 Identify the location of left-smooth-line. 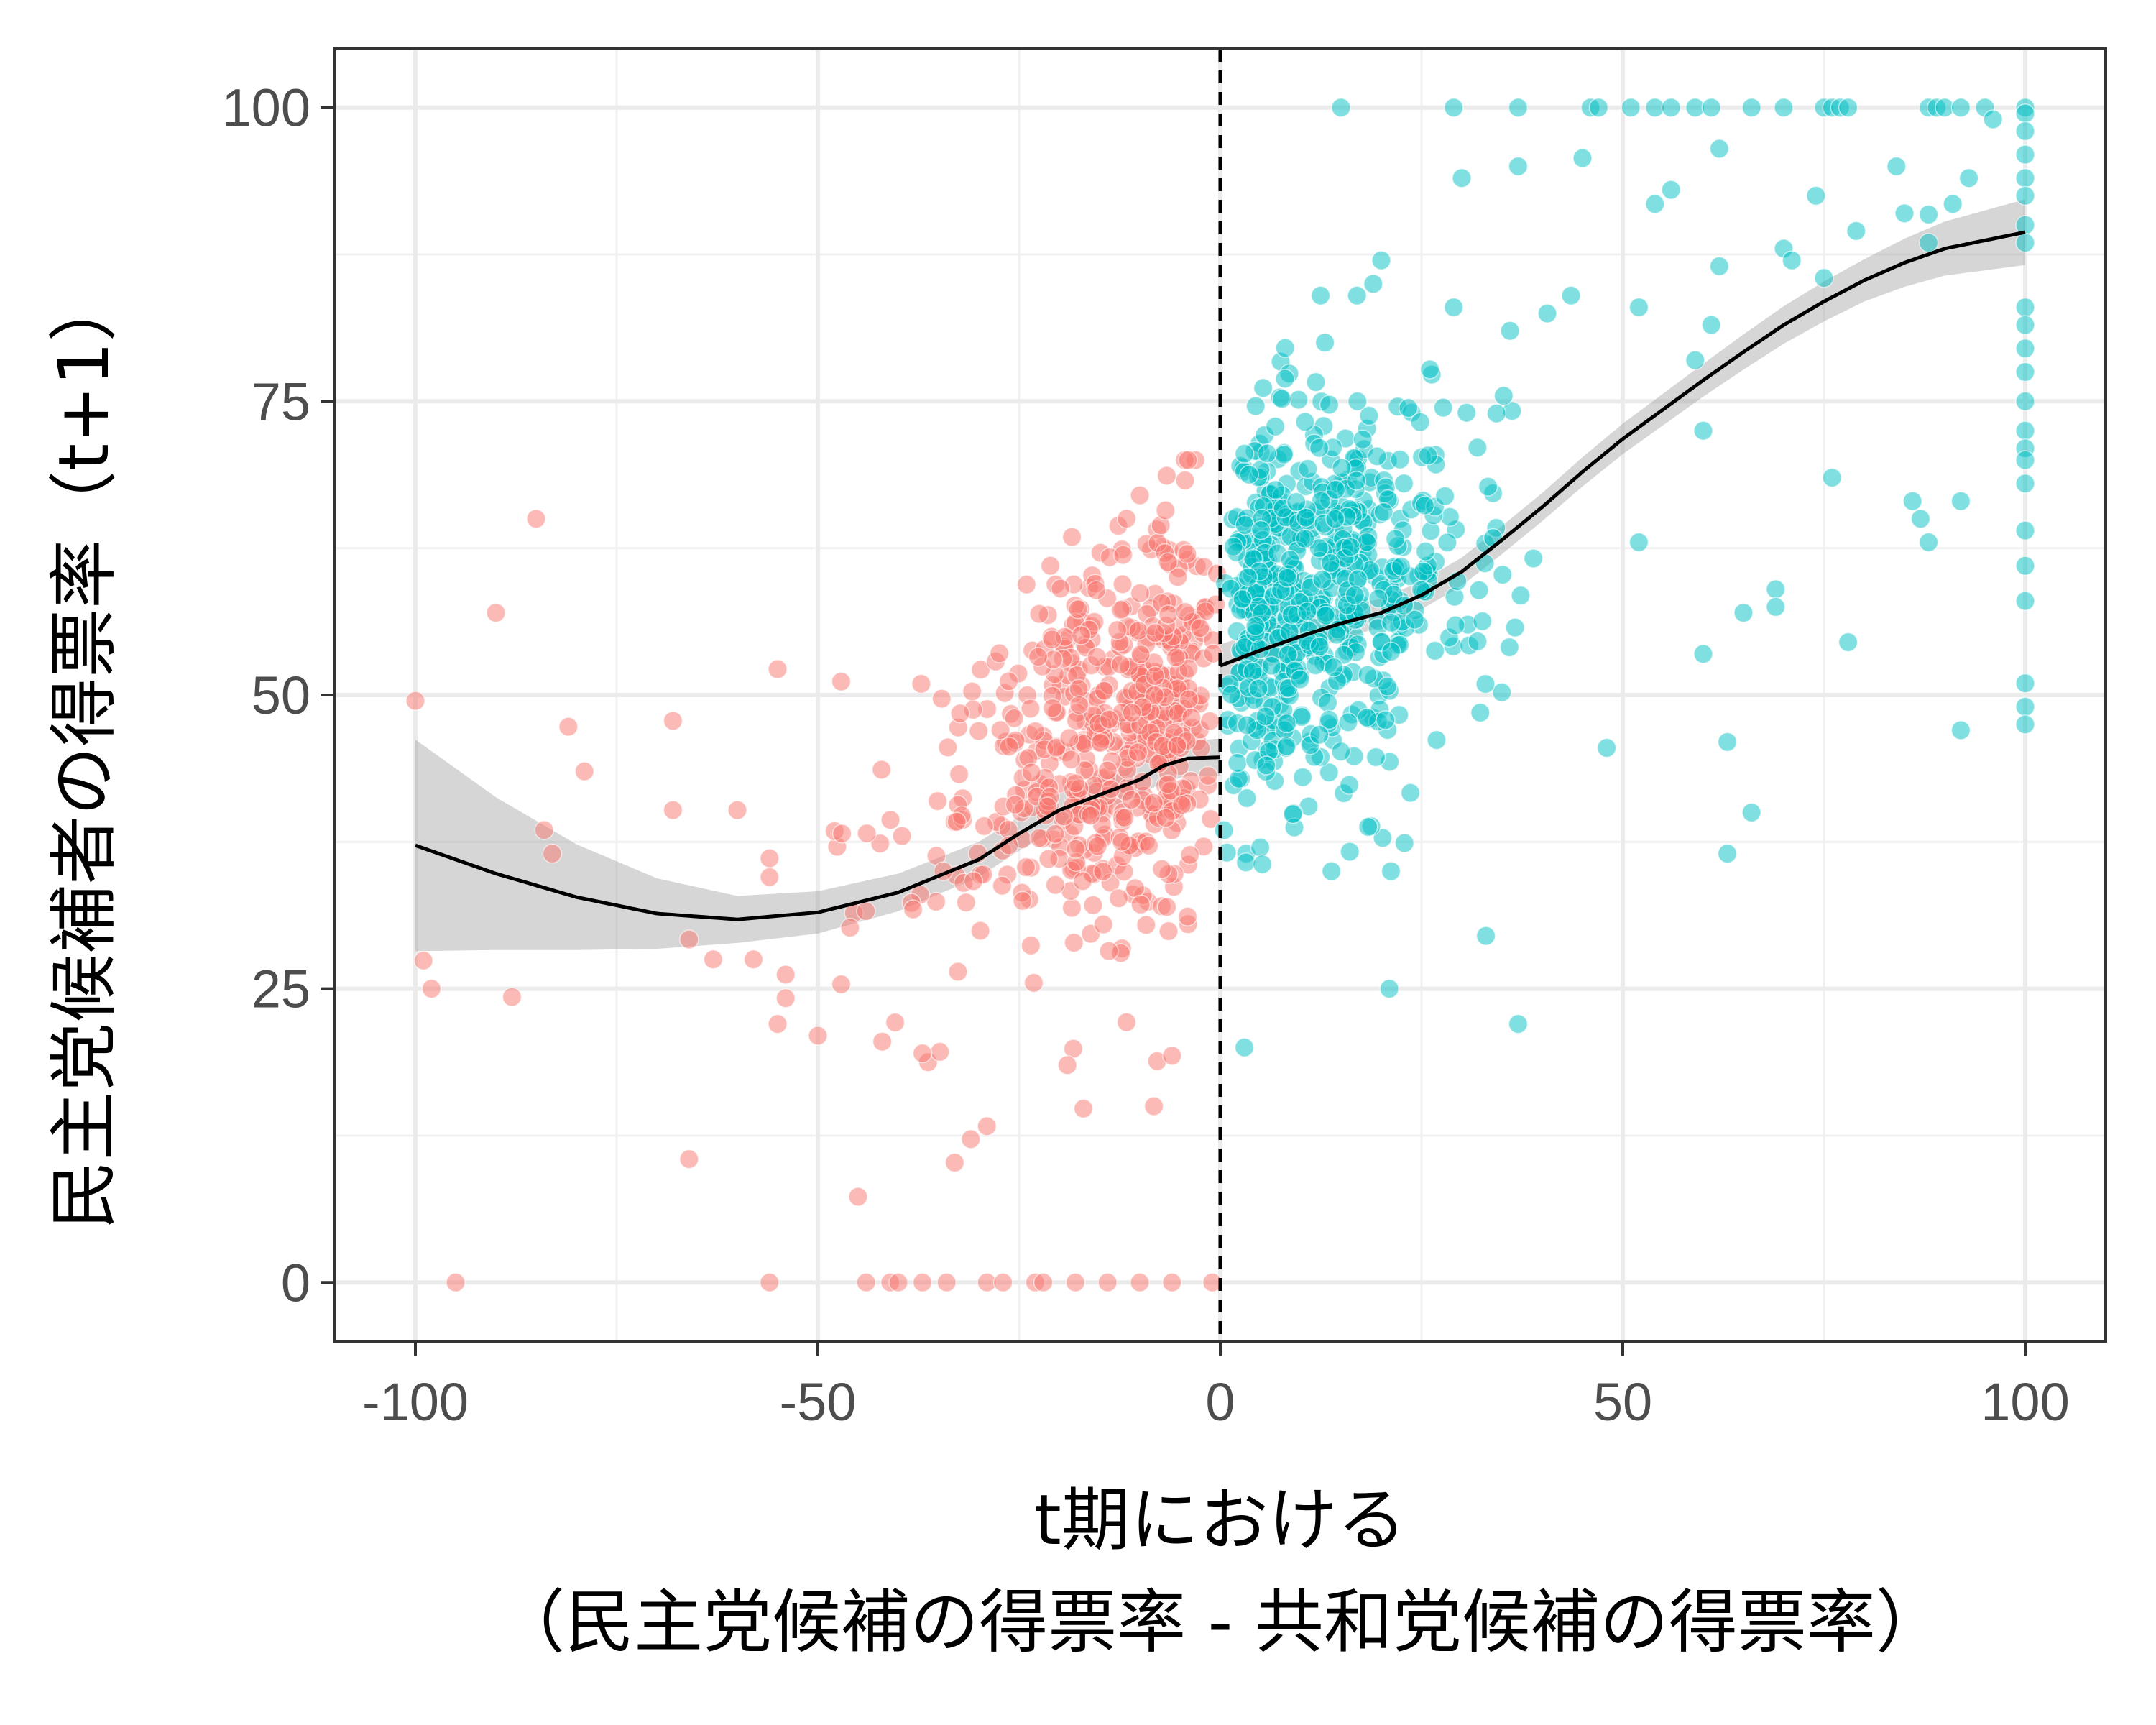
(818, 838).